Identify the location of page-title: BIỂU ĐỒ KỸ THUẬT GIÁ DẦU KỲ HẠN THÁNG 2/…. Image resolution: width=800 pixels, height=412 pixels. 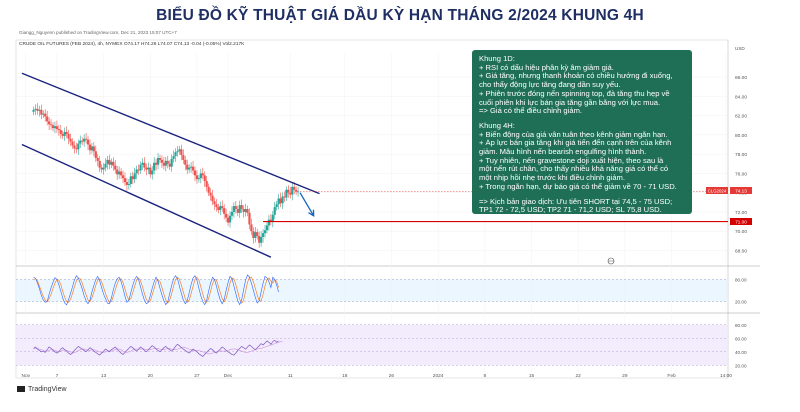
(400, 15).